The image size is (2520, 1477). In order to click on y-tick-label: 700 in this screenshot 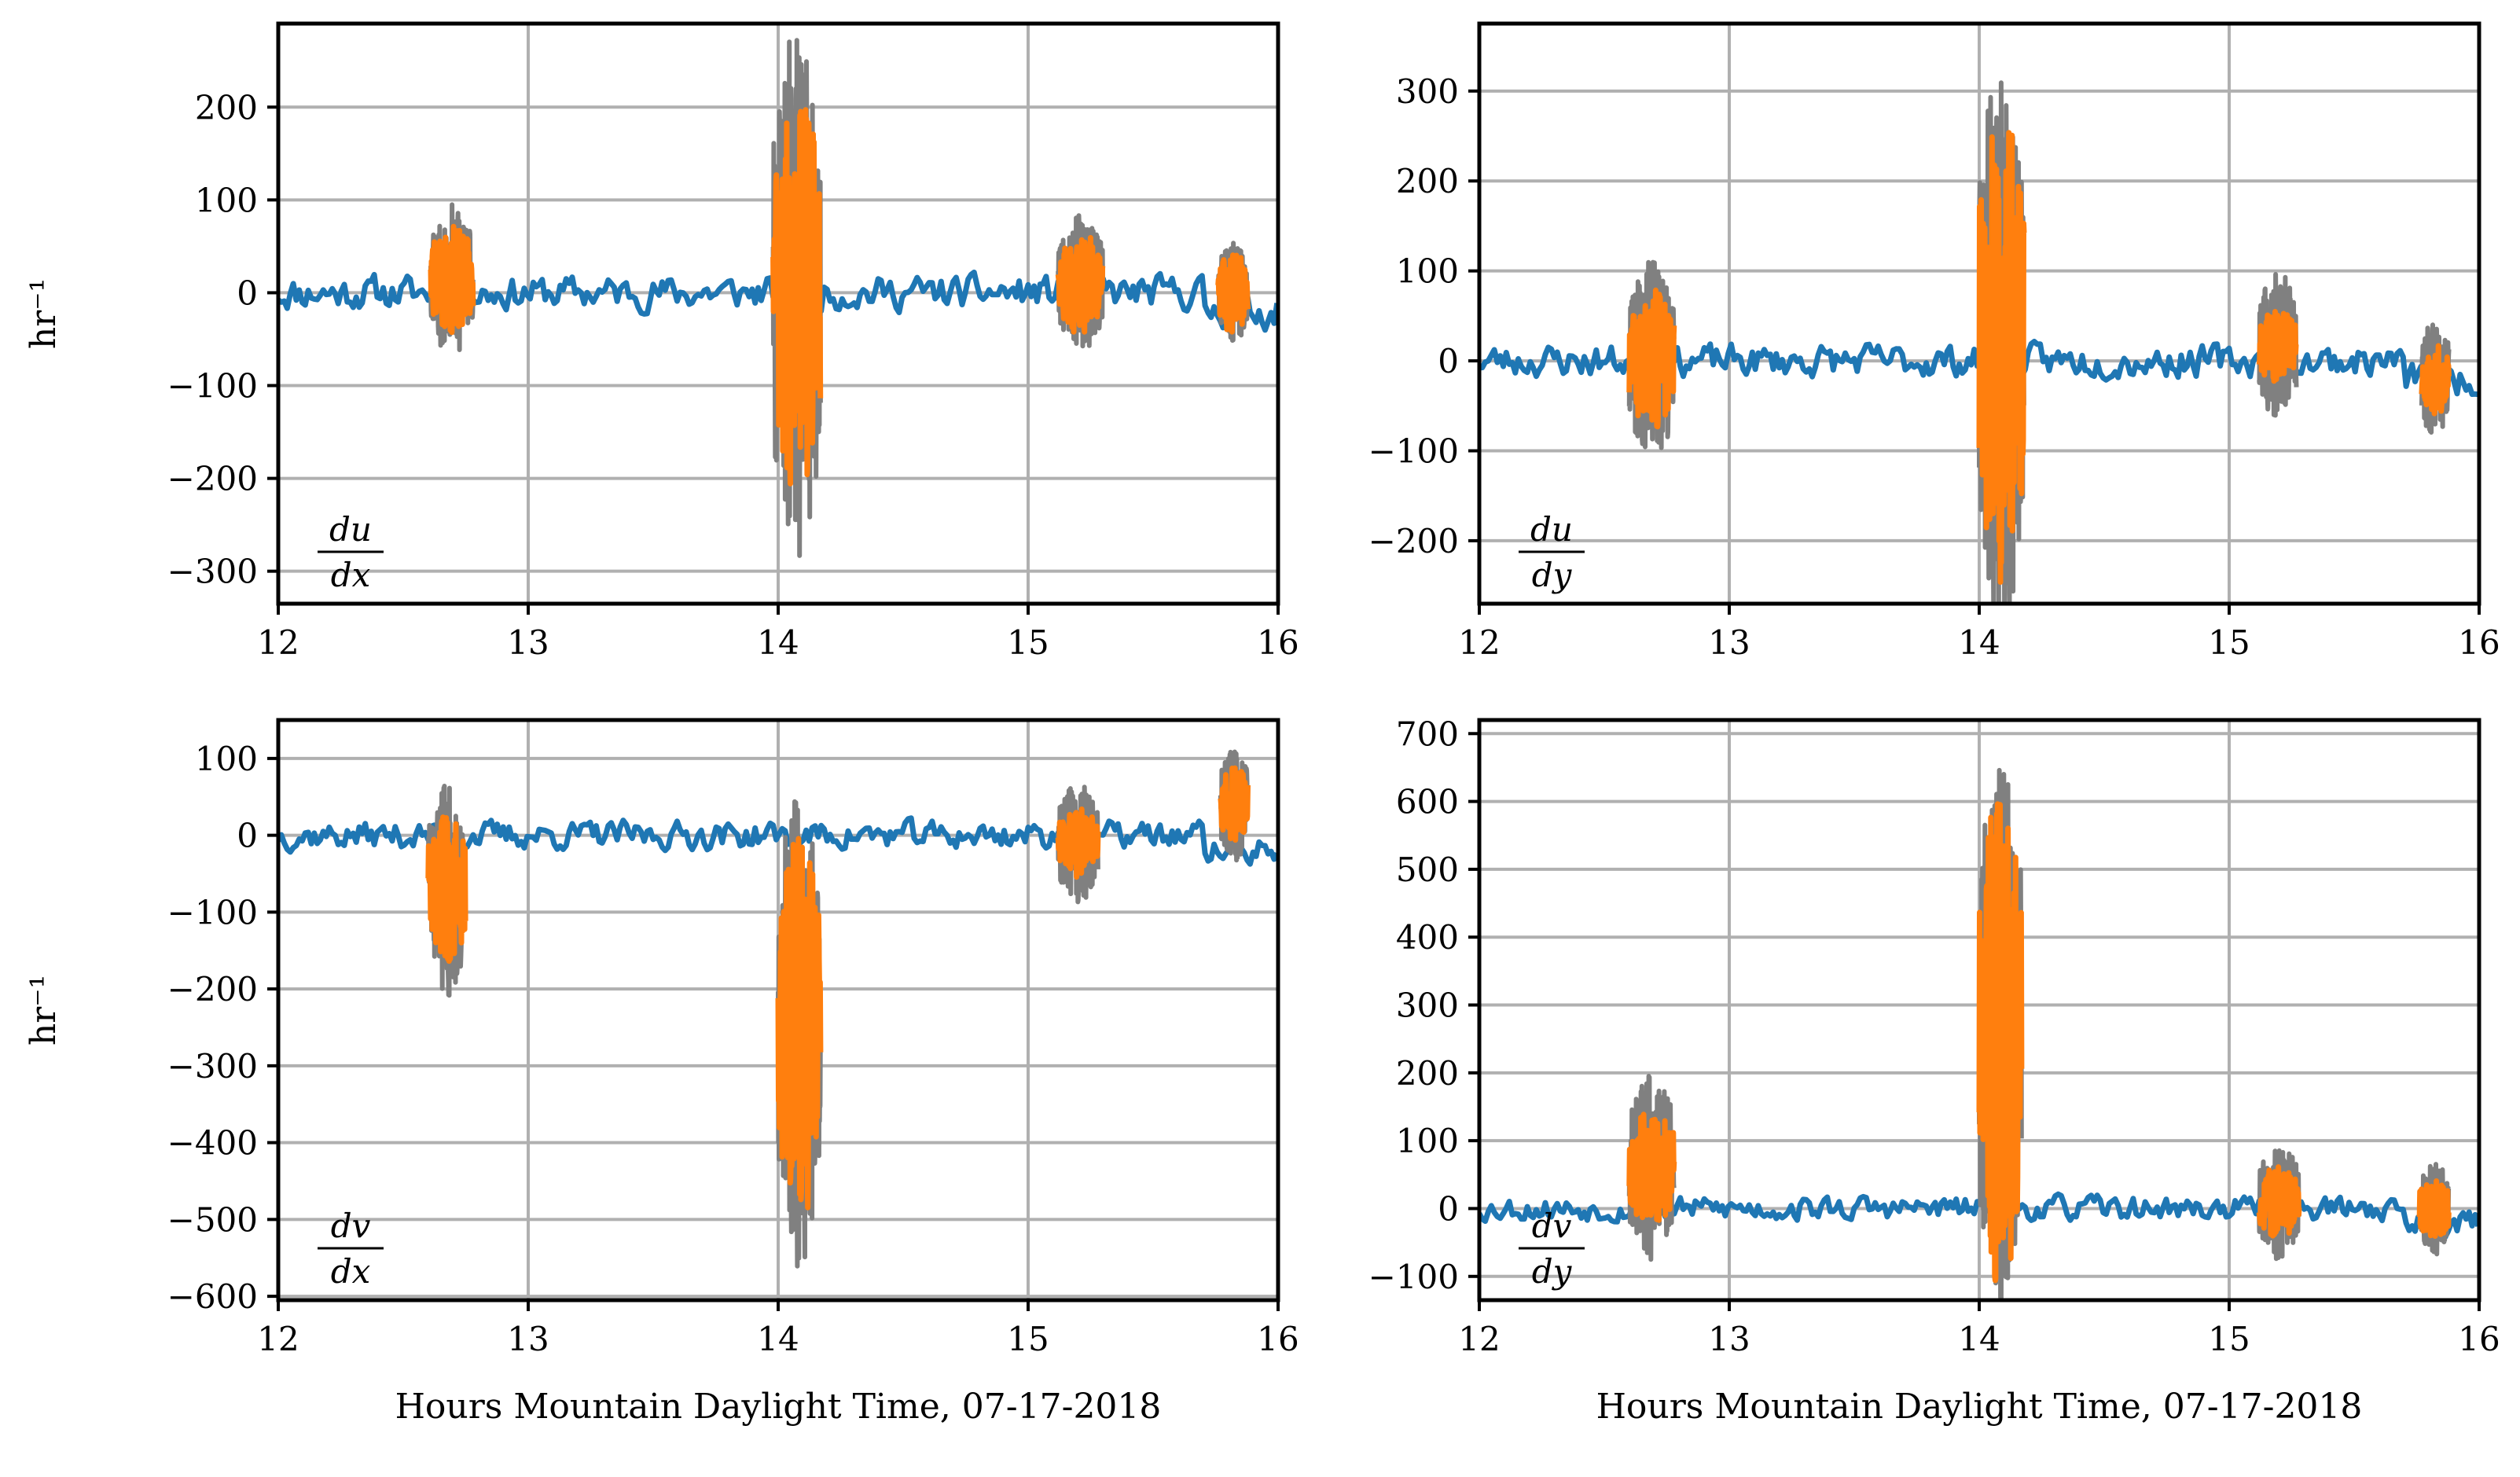, I will do `click(1427, 734)`.